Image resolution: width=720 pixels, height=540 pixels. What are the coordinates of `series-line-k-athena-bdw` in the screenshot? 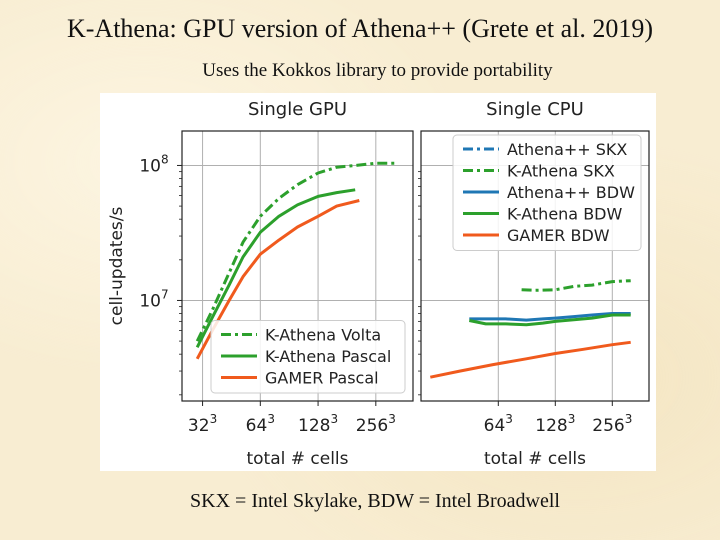 It's located at (549, 320).